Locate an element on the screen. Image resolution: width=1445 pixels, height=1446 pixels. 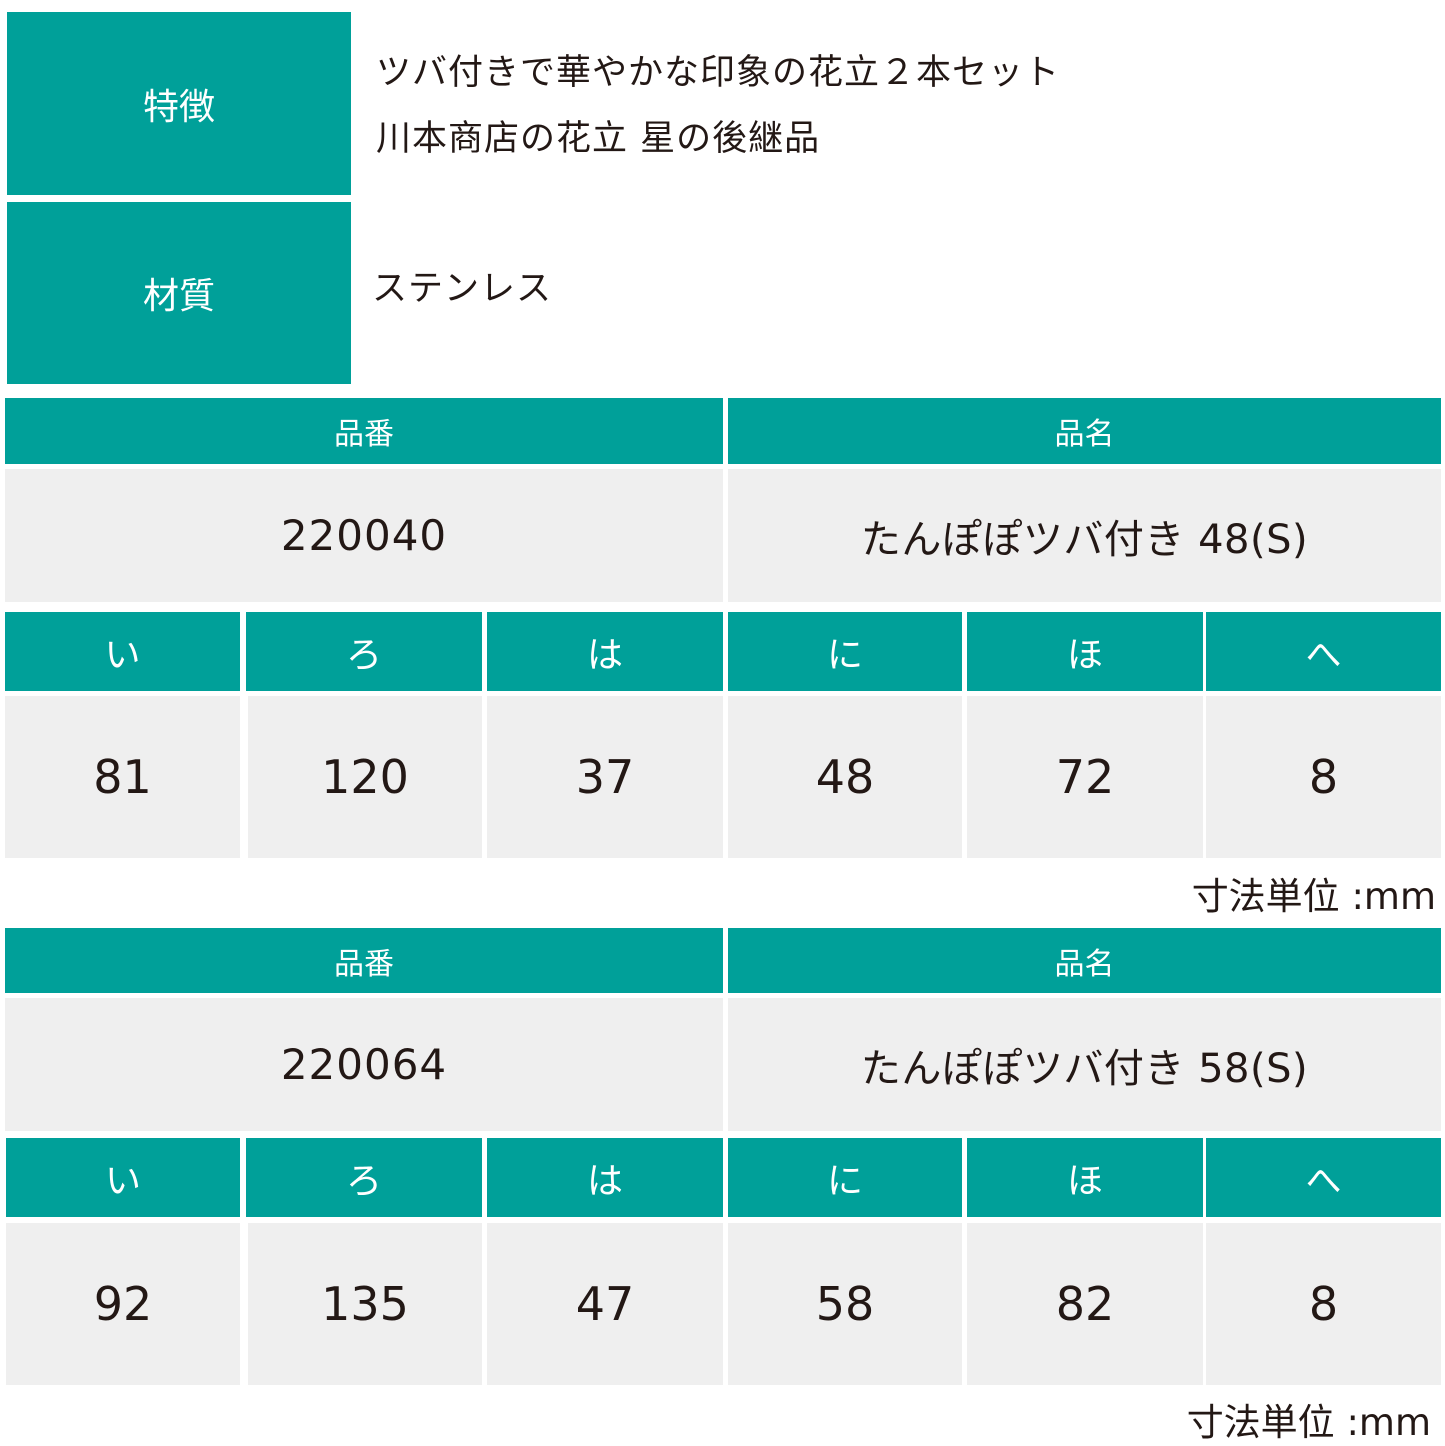
spec-feature-line-2: 川本商店の花立 星の後継品 is located at coordinates (598, 139).